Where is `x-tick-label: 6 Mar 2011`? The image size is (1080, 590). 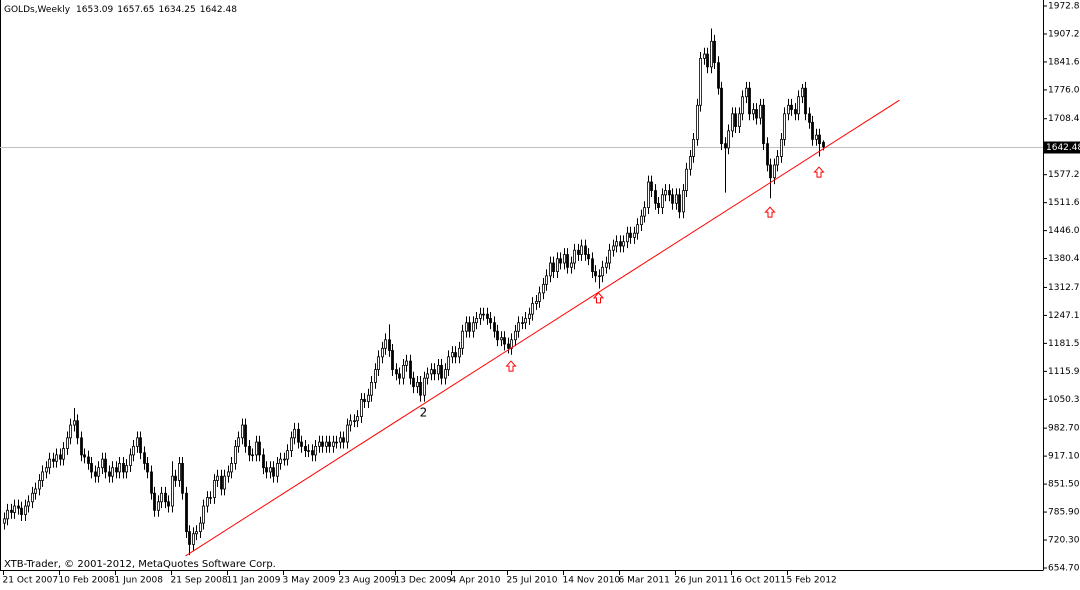 x-tick-label: 6 Mar 2011 is located at coordinates (644, 581).